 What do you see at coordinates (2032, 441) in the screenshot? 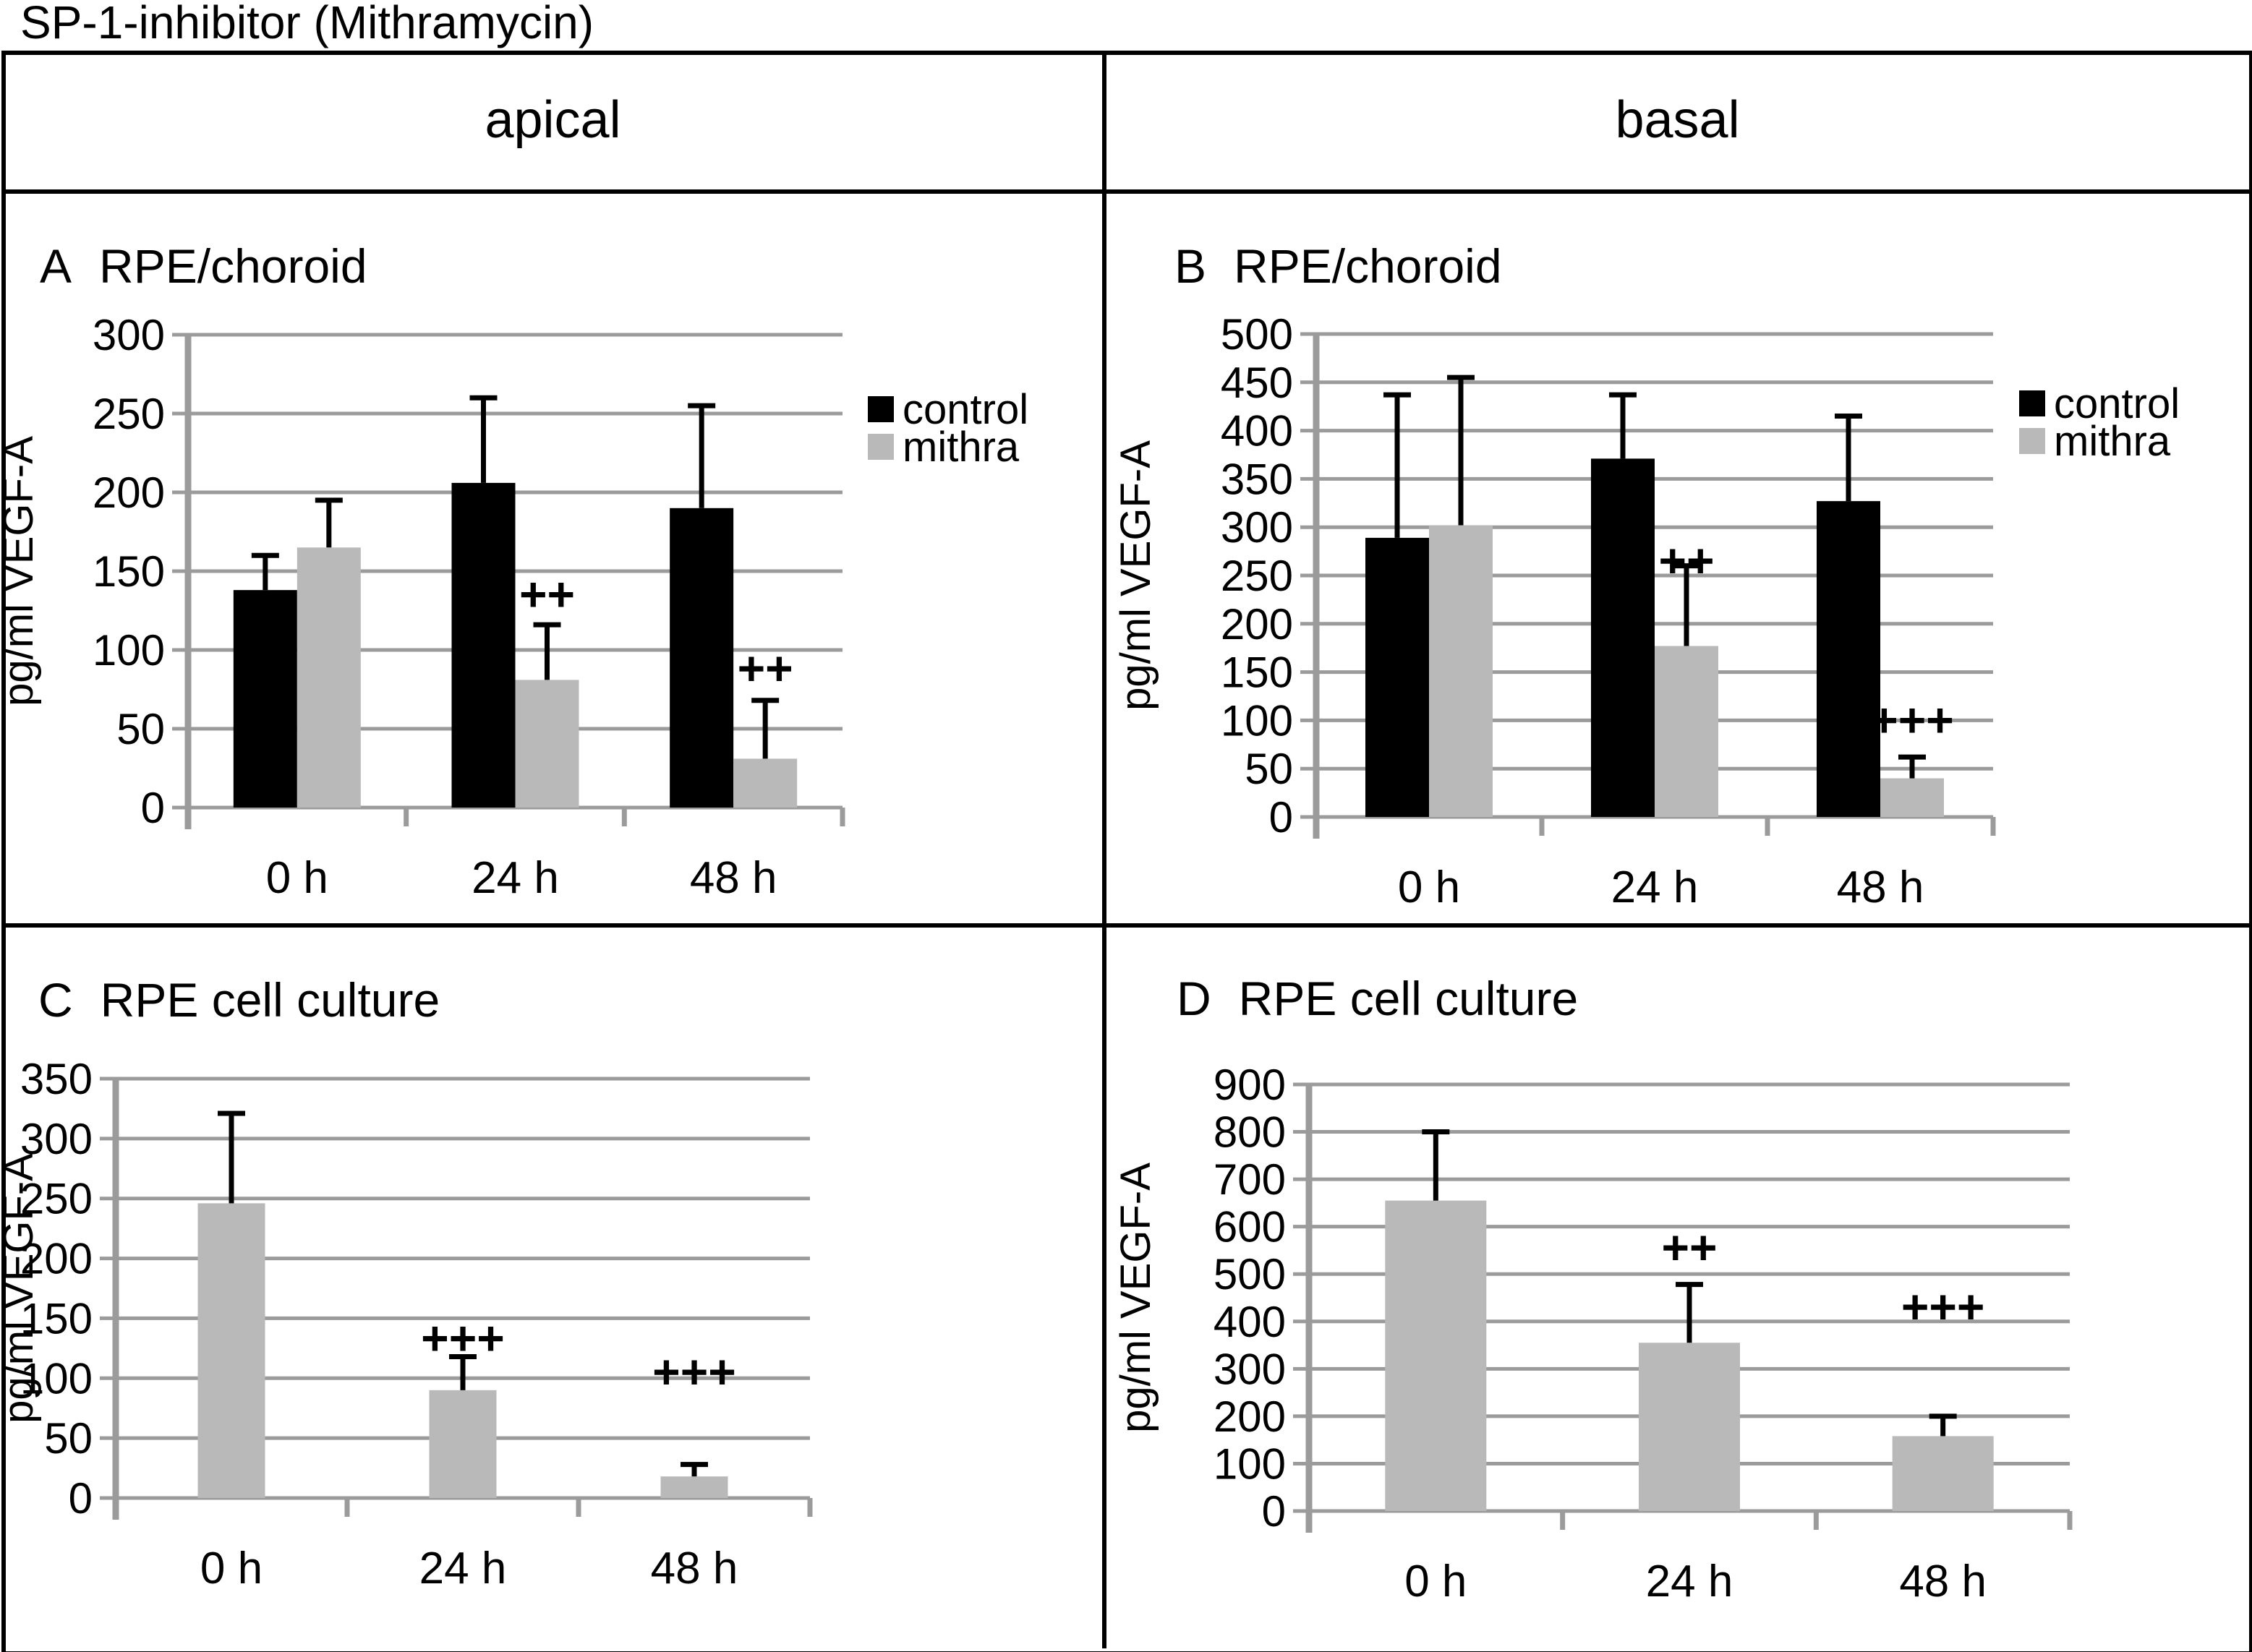
I see `legend-swatch-mithra` at bounding box center [2032, 441].